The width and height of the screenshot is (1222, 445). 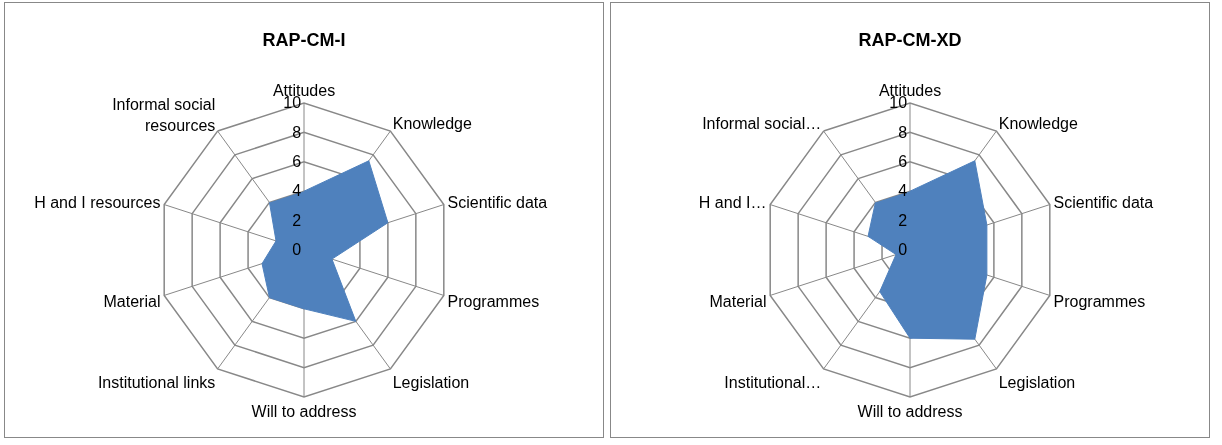 I want to click on chart-title: RAP-CM-I, so click(x=304, y=39).